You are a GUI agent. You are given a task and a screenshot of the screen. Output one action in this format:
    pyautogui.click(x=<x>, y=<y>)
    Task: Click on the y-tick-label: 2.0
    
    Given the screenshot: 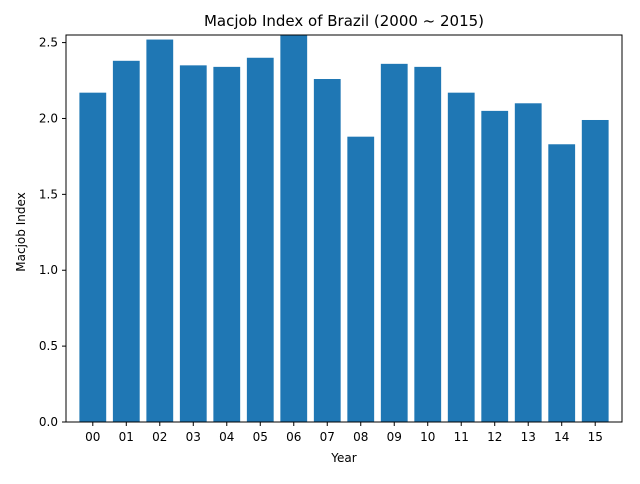 What is the action you would take?
    pyautogui.click(x=48, y=118)
    